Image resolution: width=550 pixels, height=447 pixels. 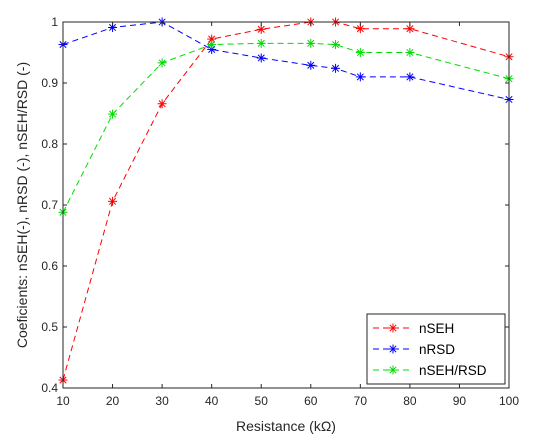 I want to click on y-tick-label: 0.4, so click(x=49, y=388).